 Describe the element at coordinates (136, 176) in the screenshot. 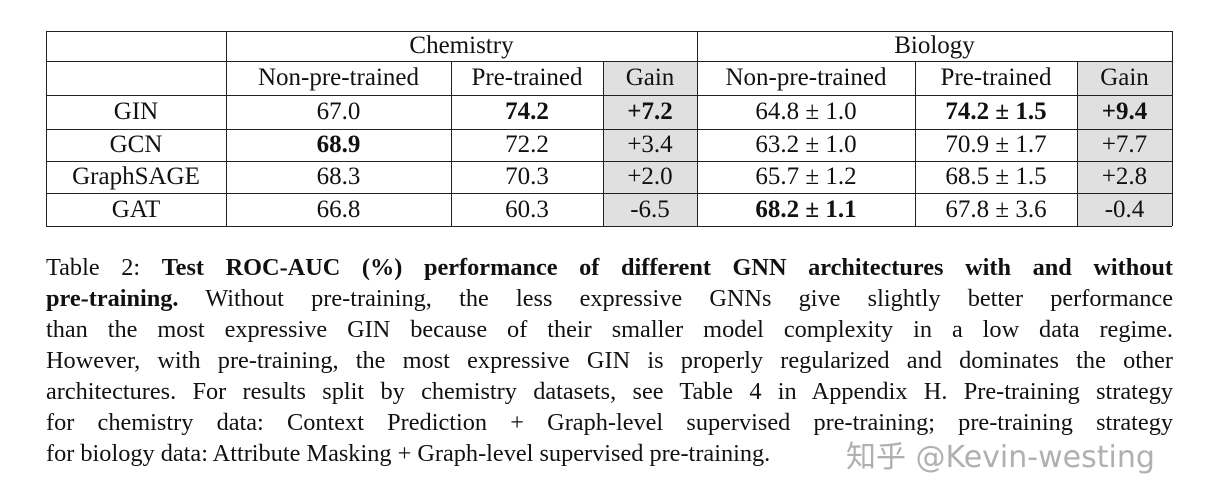

I see `row-label: GraphSAGE` at that location.